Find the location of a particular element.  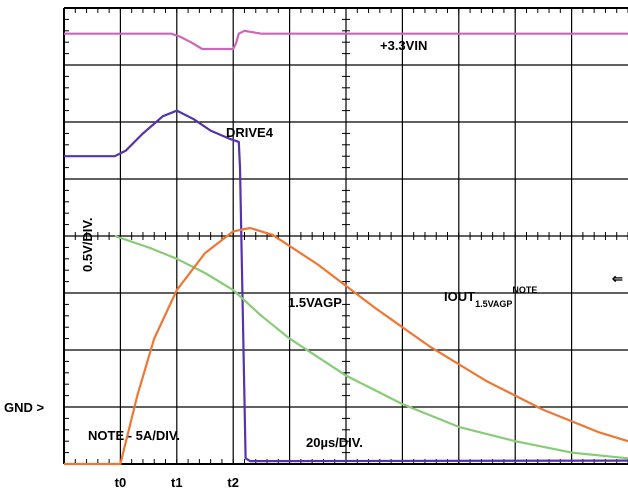

trace-3-3vin is located at coordinates (346, 40).